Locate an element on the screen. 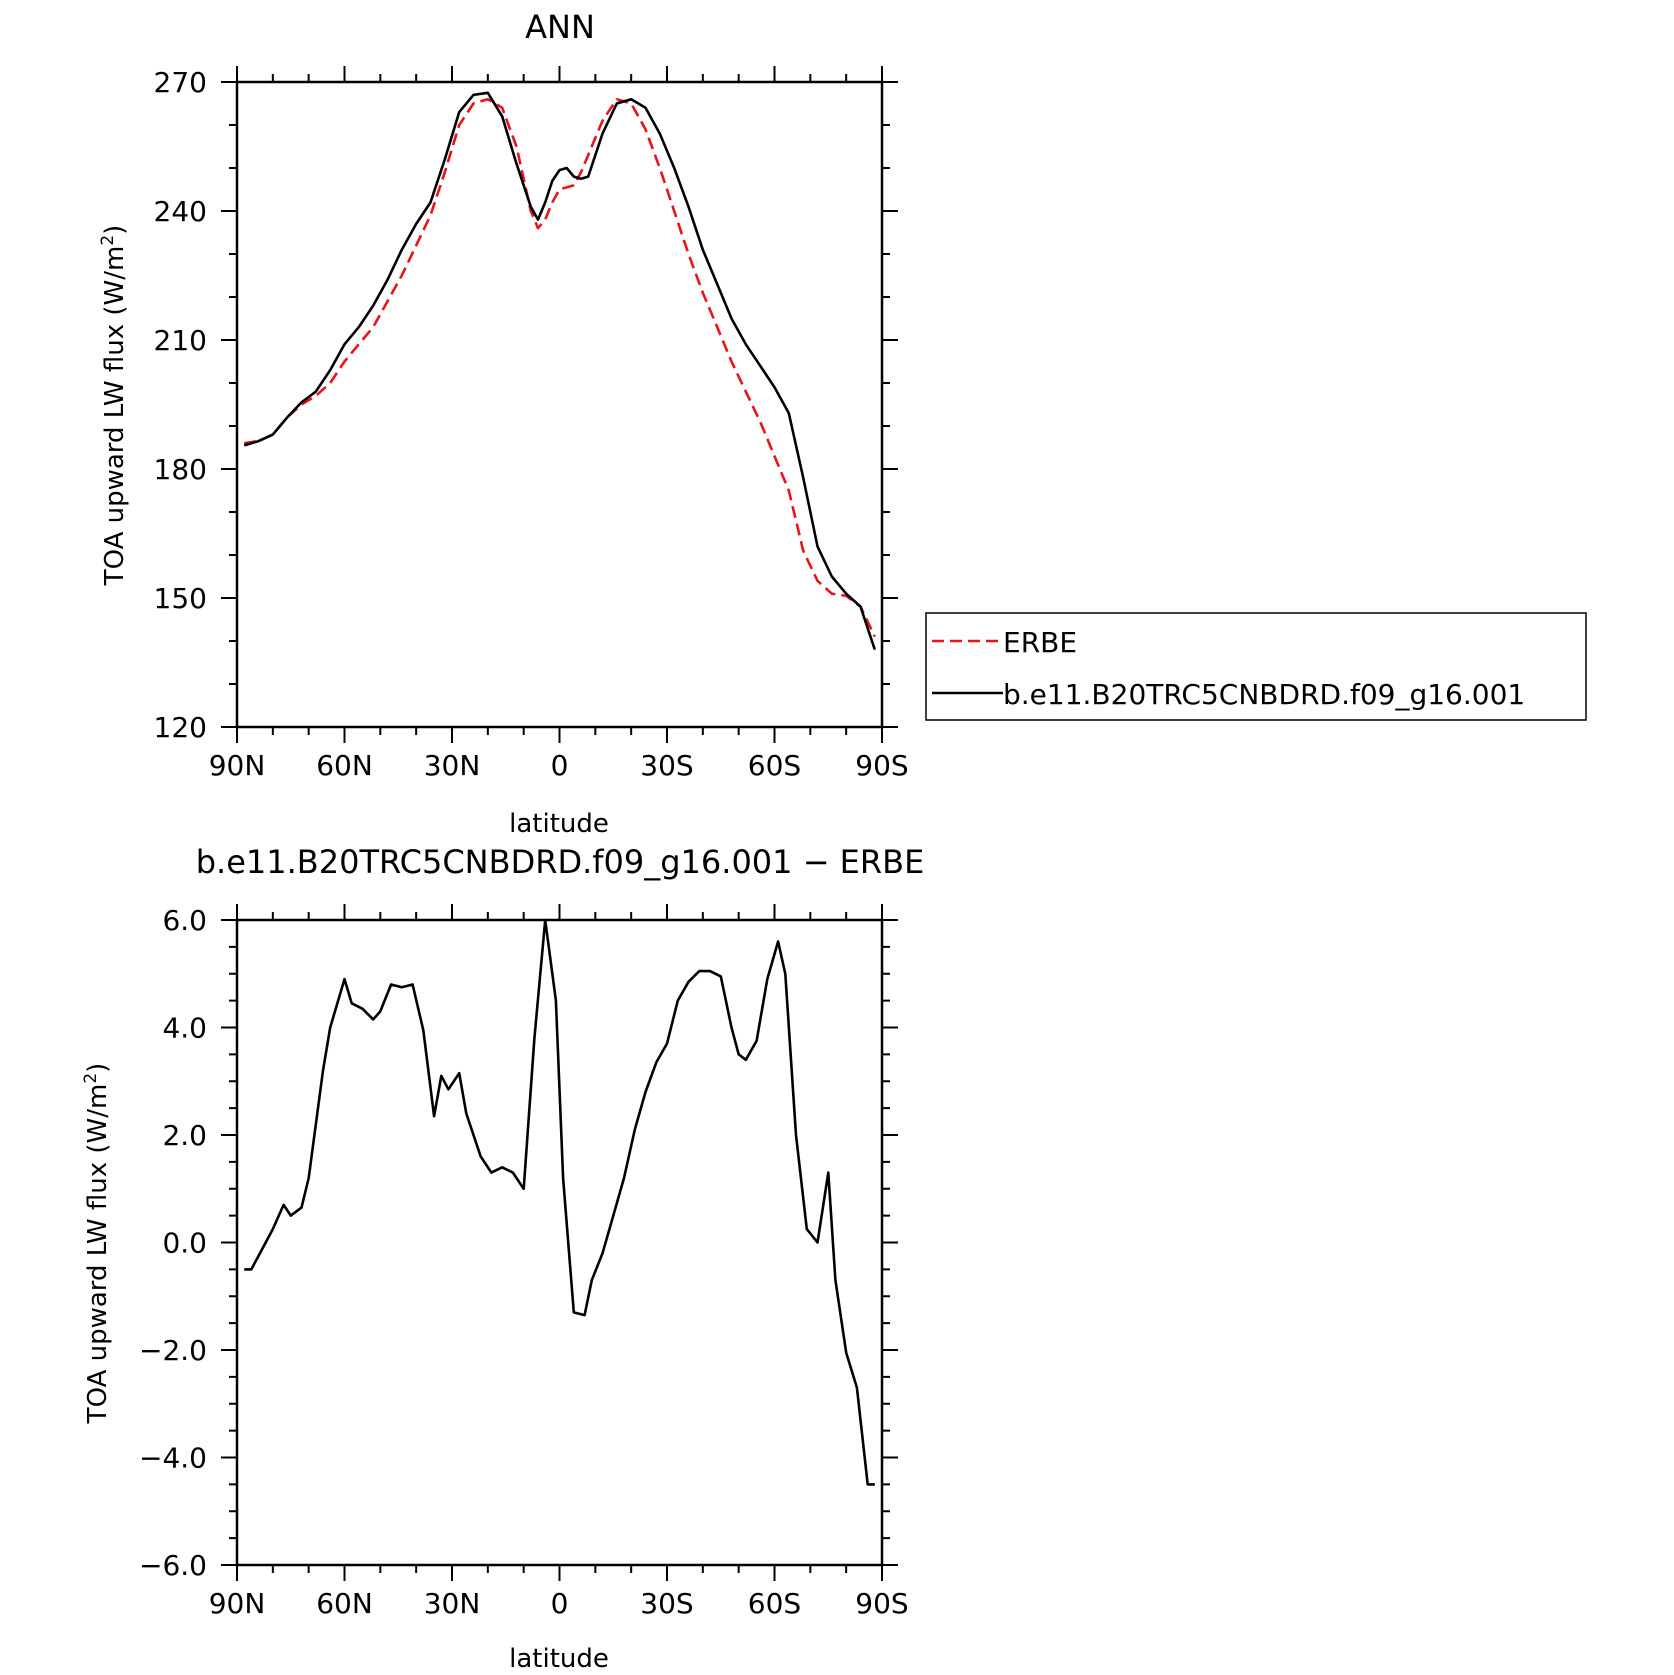 Image resolution: width=1674 pixels, height=1675 pixels. top-x-tick-label: 30N is located at coordinates (452, 765).